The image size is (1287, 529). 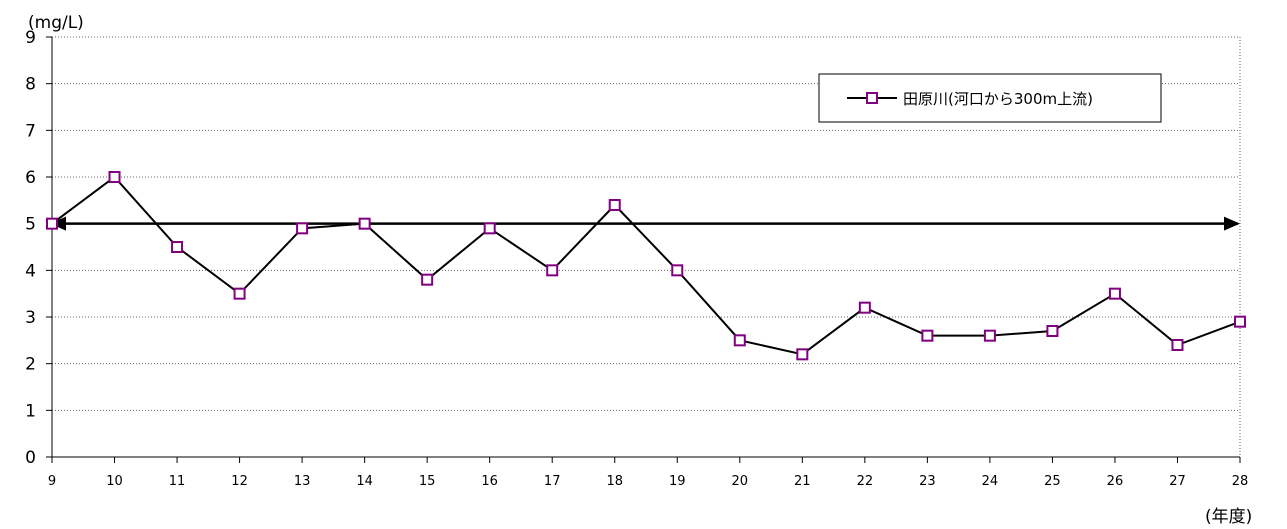 What do you see at coordinates (364, 481) in the screenshot?
I see `x-tick-label: 14` at bounding box center [364, 481].